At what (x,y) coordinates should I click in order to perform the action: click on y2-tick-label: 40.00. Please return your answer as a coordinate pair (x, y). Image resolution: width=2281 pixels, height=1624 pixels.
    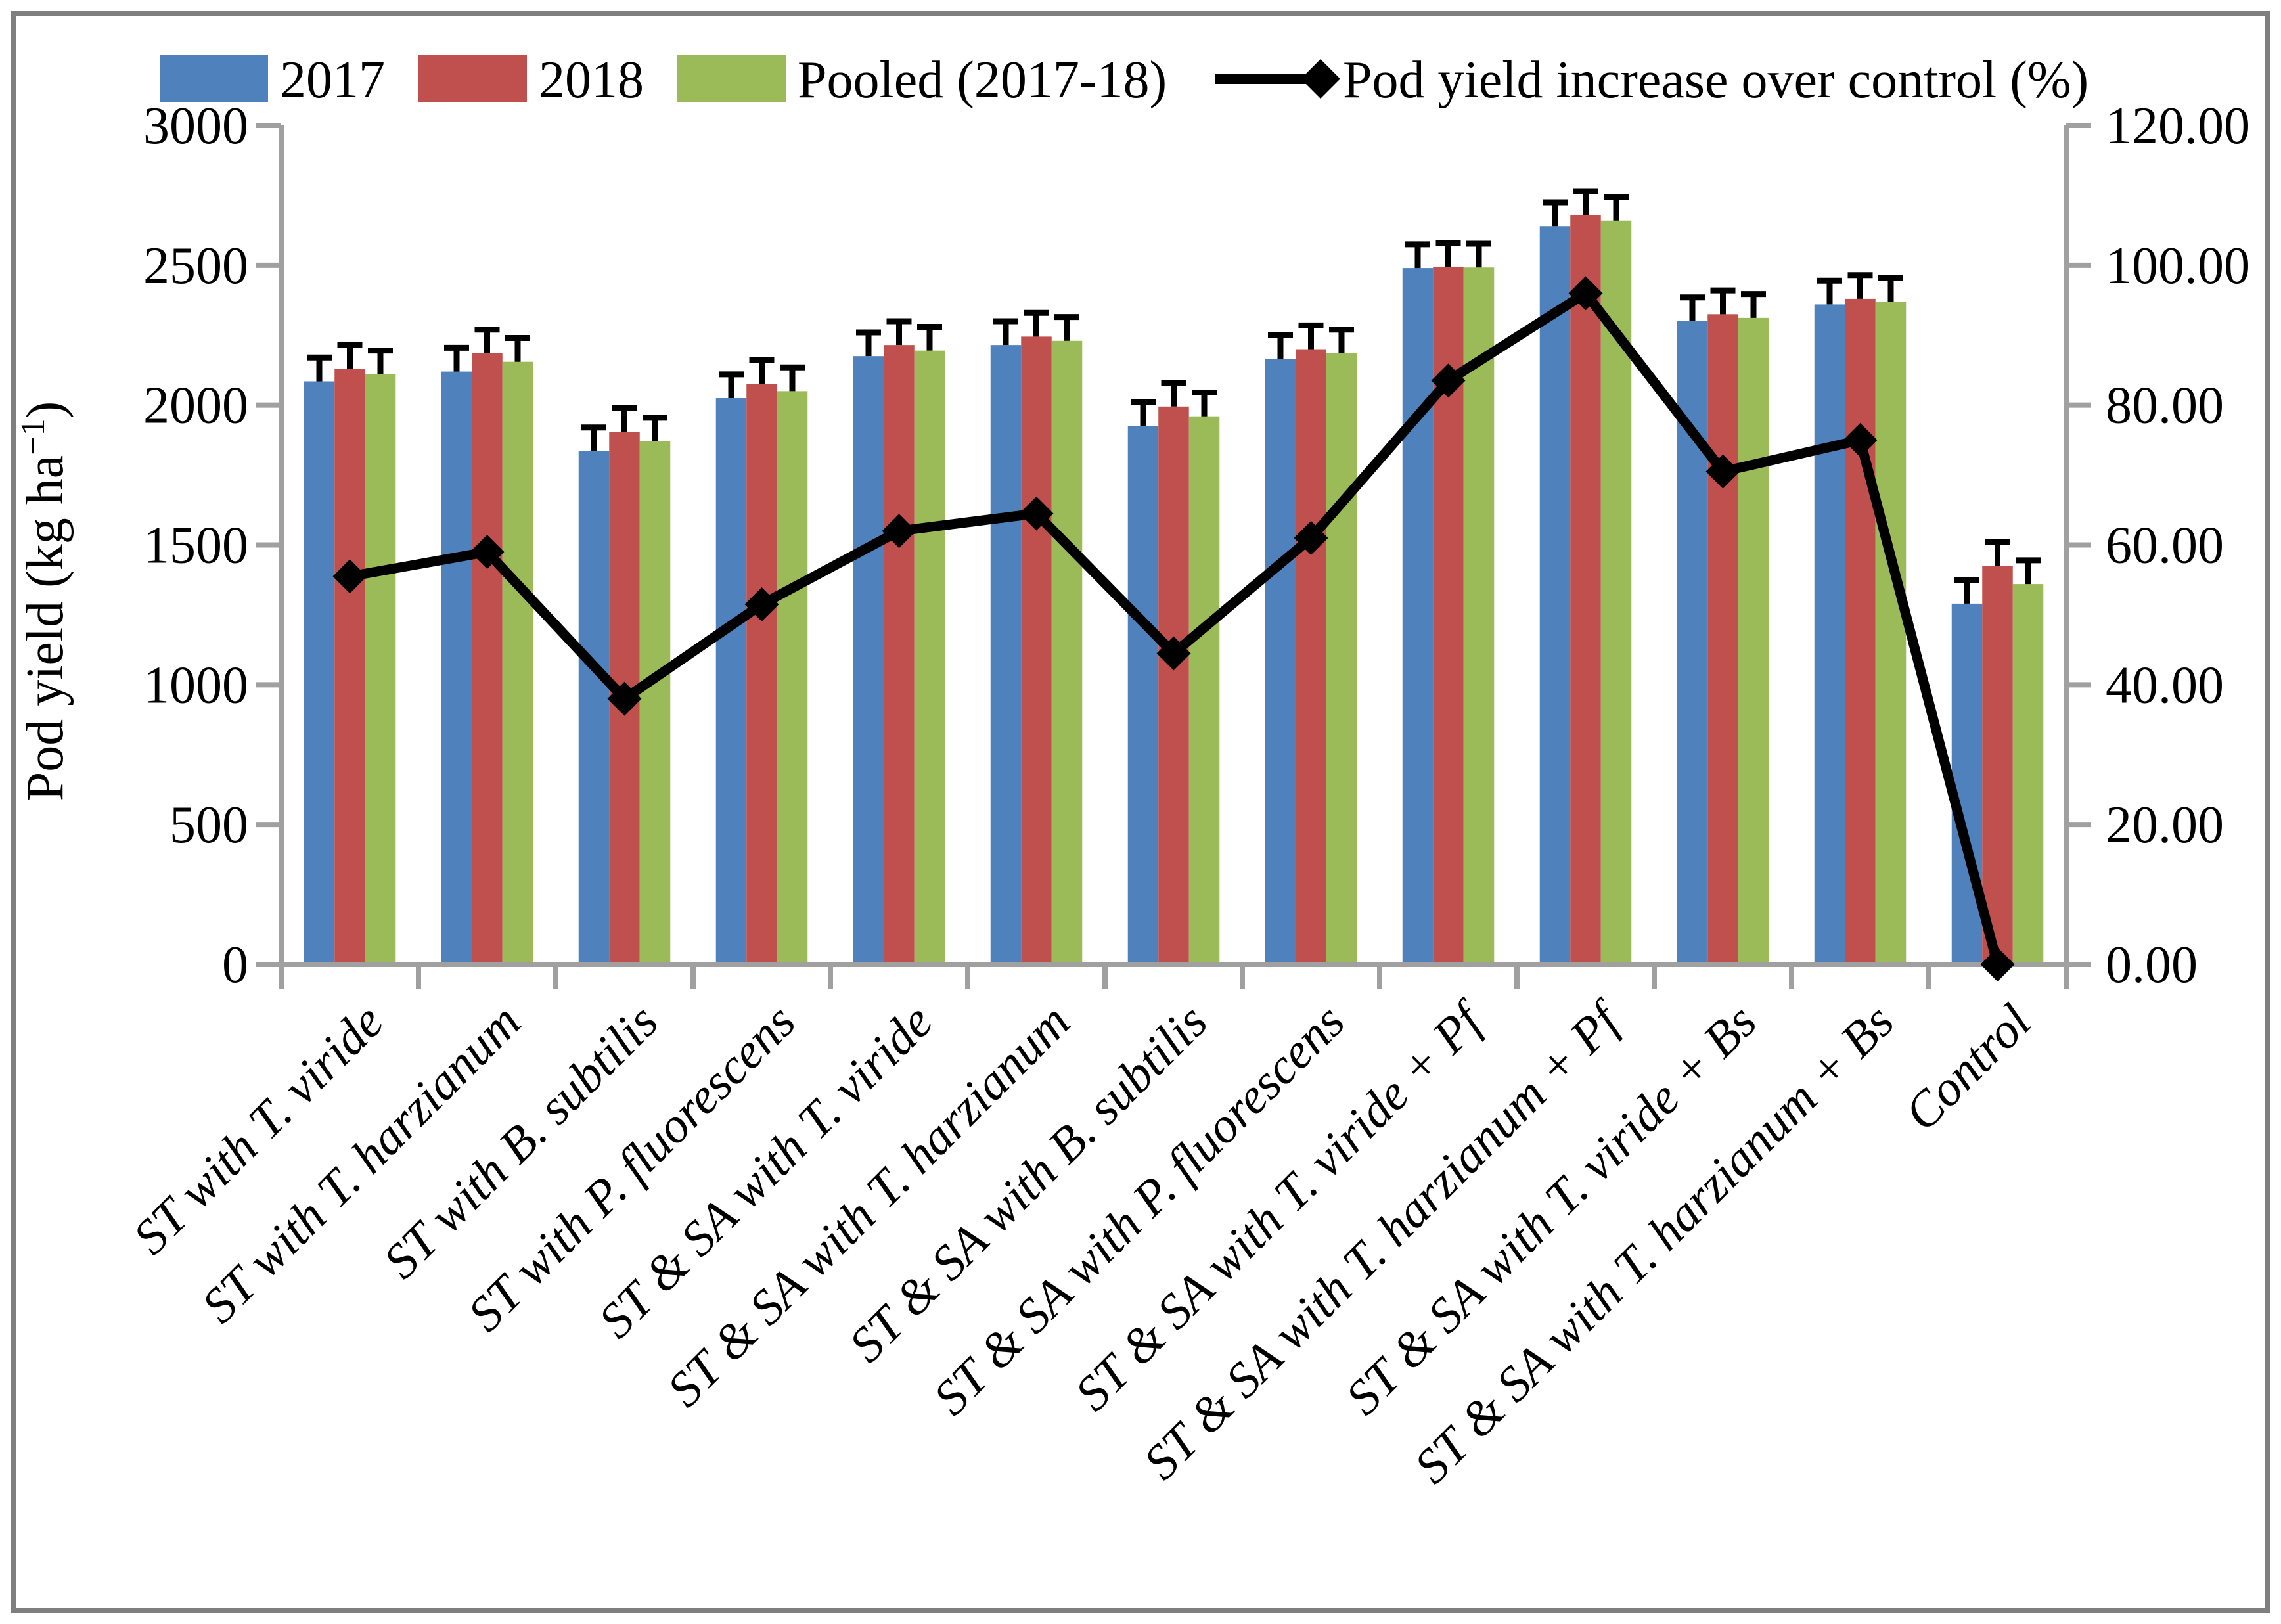
    Looking at the image, I should click on (2165, 685).